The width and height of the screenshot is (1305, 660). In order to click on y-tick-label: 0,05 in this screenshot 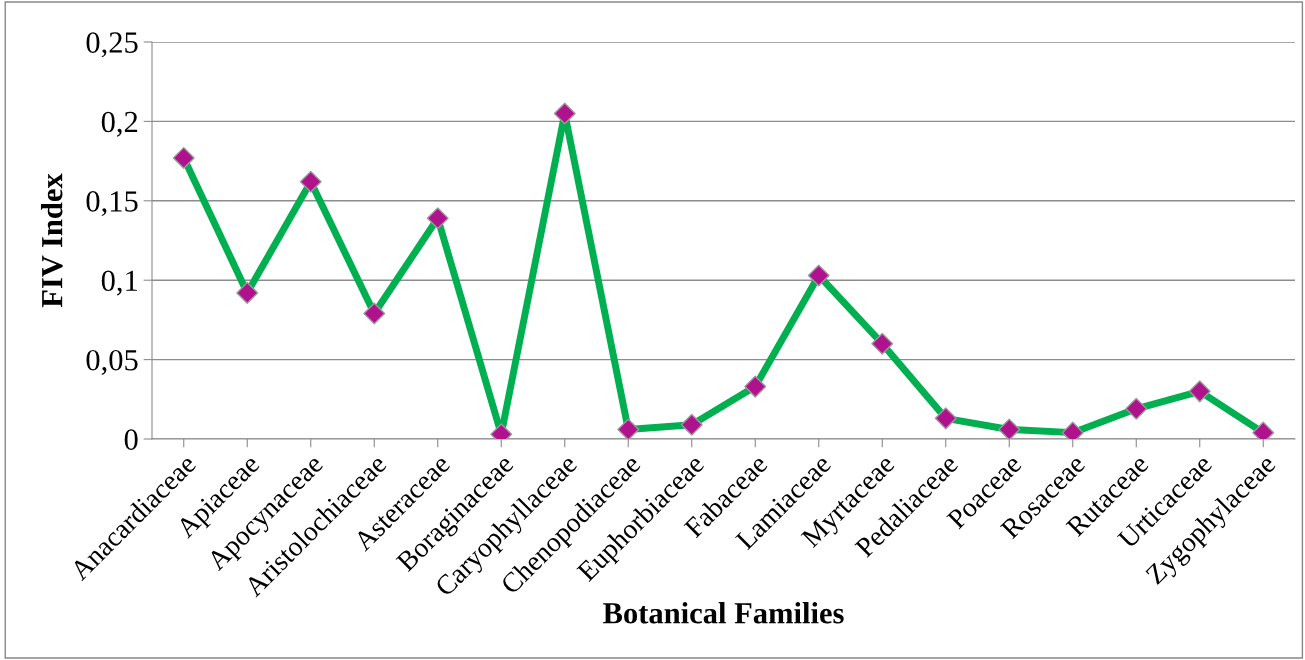, I will do `click(112, 362)`.